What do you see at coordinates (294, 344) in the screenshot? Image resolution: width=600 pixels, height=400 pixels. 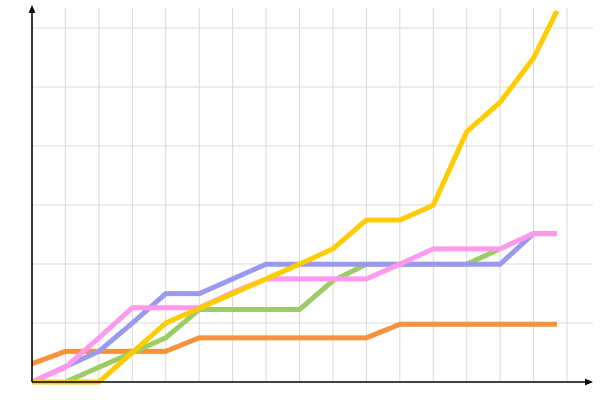 I see `series-line-orange-series` at bounding box center [294, 344].